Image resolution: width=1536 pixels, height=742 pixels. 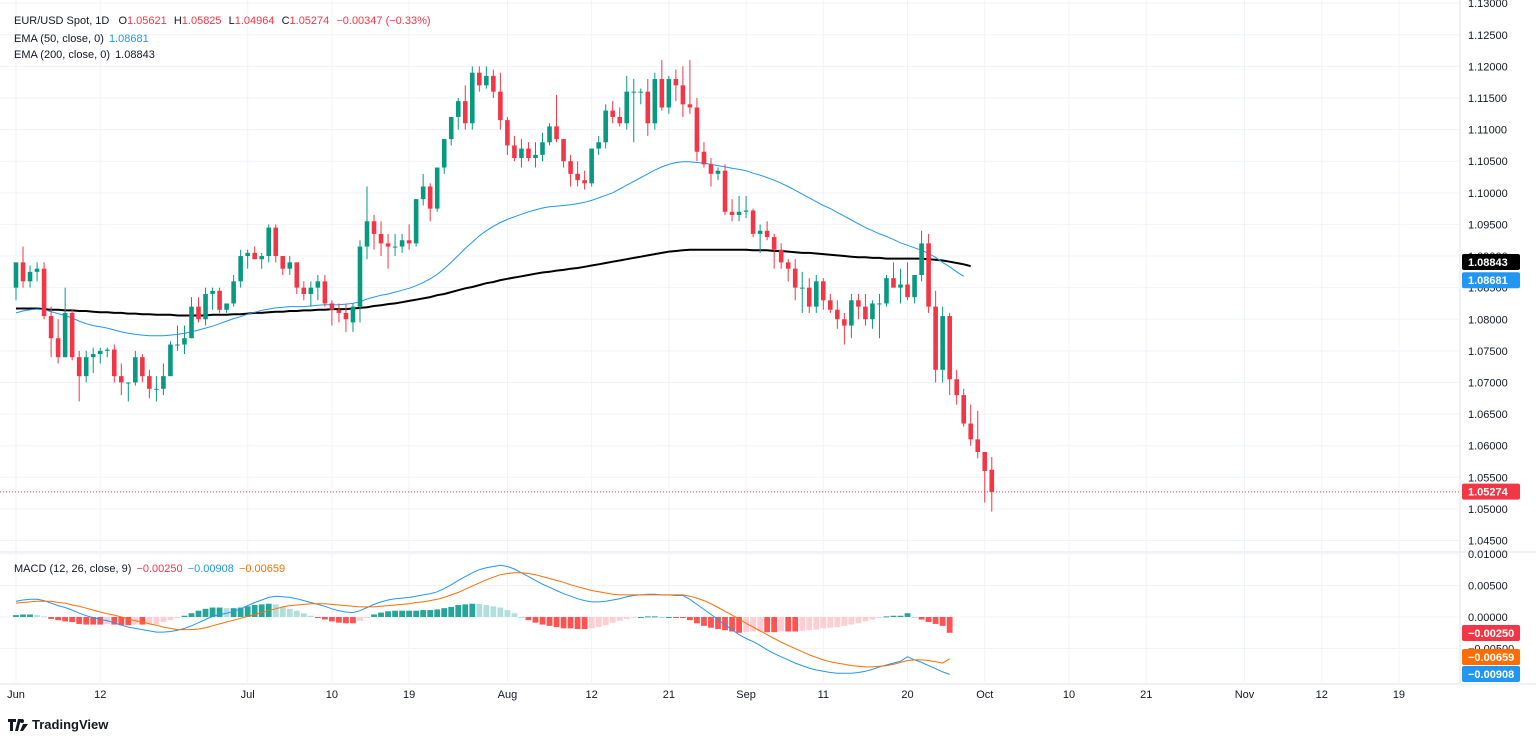 What do you see at coordinates (706, 695) in the screenshot?
I see `time-axis: Jun 12 Jul 10 19 Aug 12 21 Sep 11 20 Oct 10 21 Nov 12 19` at bounding box center [706, 695].